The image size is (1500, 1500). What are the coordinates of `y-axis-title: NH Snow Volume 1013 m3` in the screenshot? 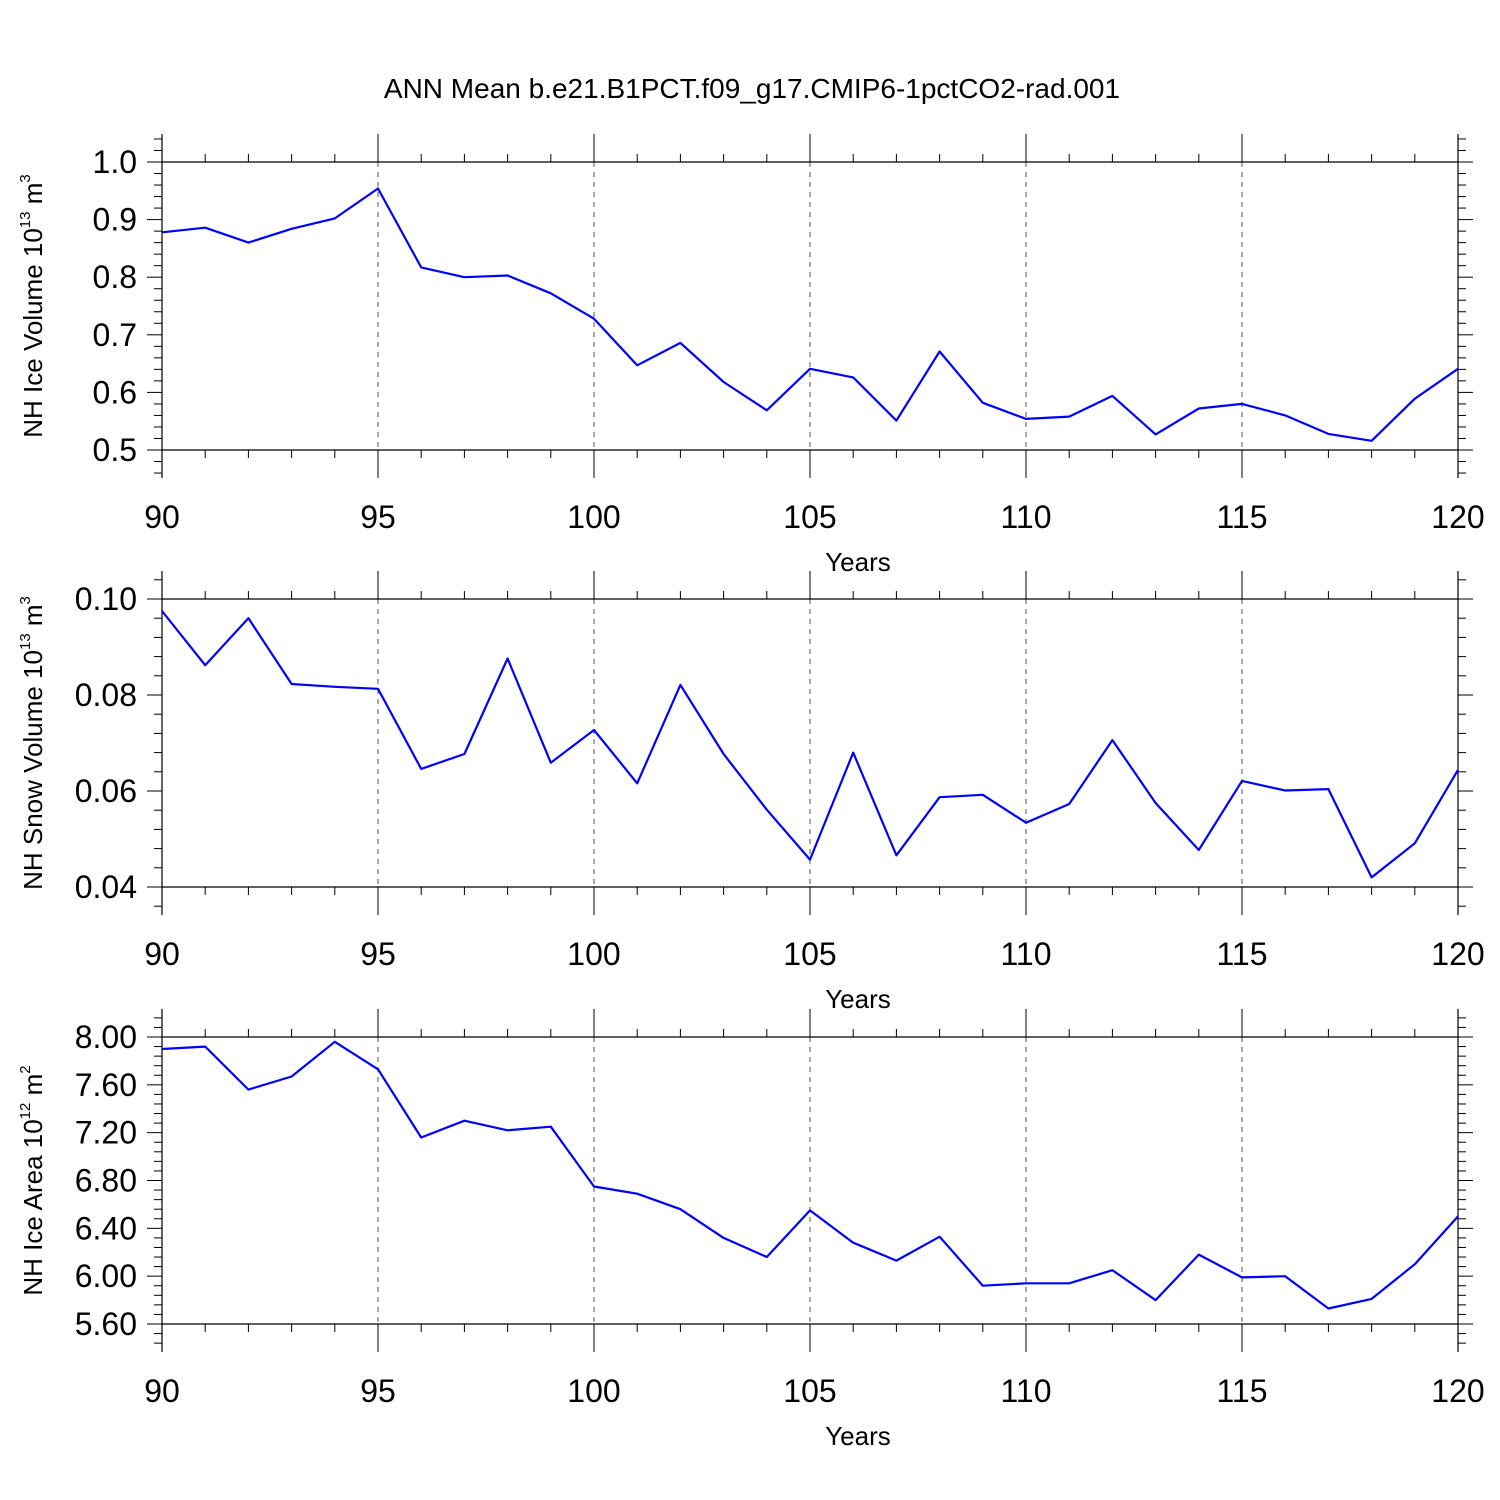 It's located at (32, 743).